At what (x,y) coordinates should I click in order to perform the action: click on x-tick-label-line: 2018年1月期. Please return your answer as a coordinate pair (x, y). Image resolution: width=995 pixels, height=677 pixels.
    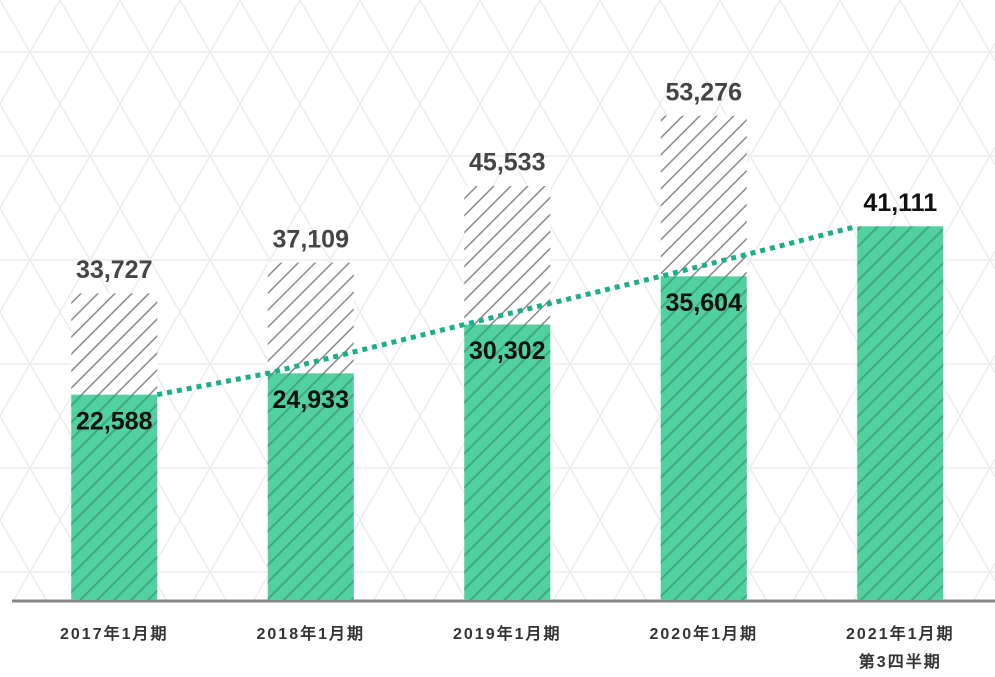
    Looking at the image, I should click on (311, 633).